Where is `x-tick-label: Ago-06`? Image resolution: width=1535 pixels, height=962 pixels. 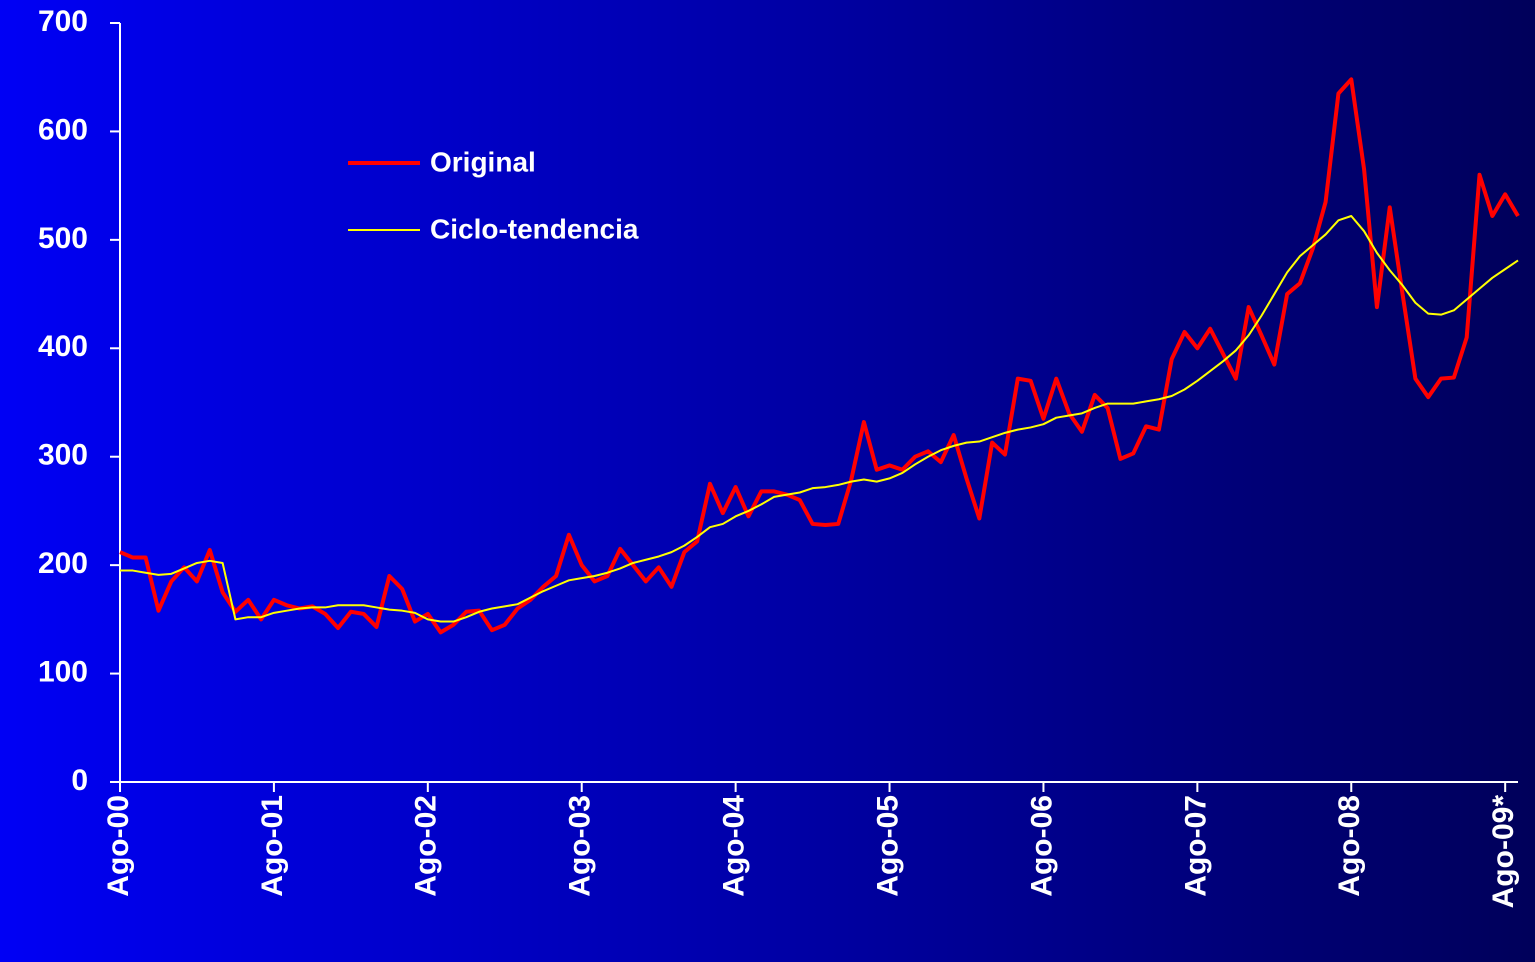 x-tick-label: Ago-06 is located at coordinates (1041, 846).